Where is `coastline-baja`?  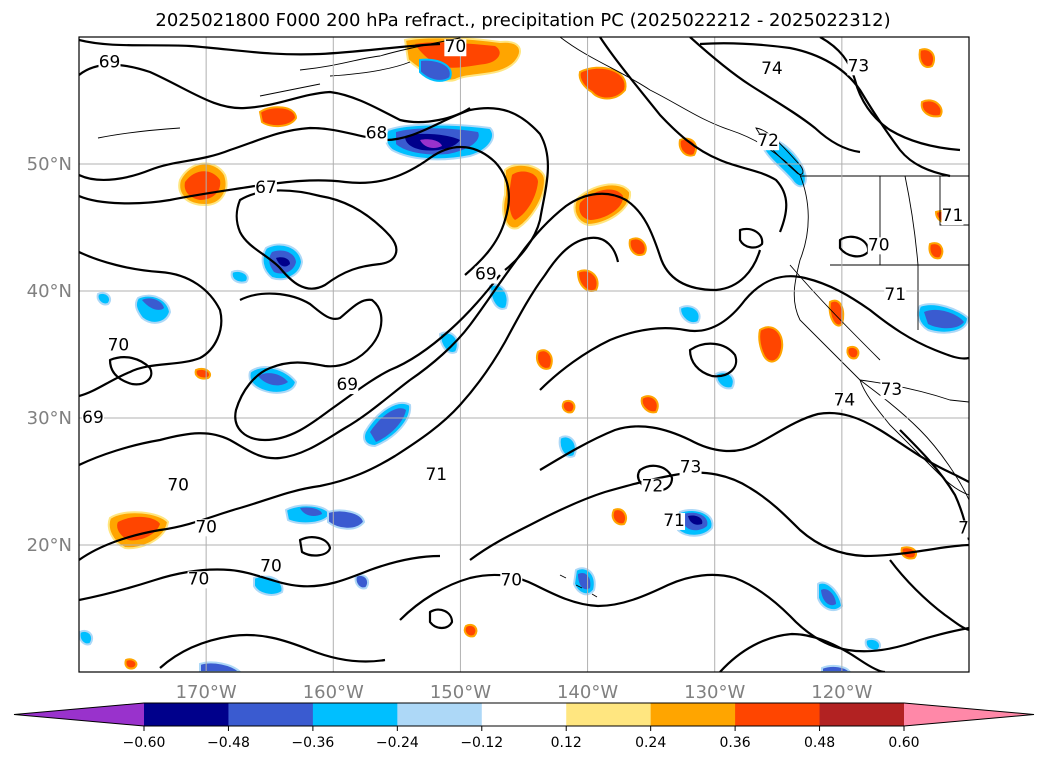
coastline-baja is located at coordinates (914, 437).